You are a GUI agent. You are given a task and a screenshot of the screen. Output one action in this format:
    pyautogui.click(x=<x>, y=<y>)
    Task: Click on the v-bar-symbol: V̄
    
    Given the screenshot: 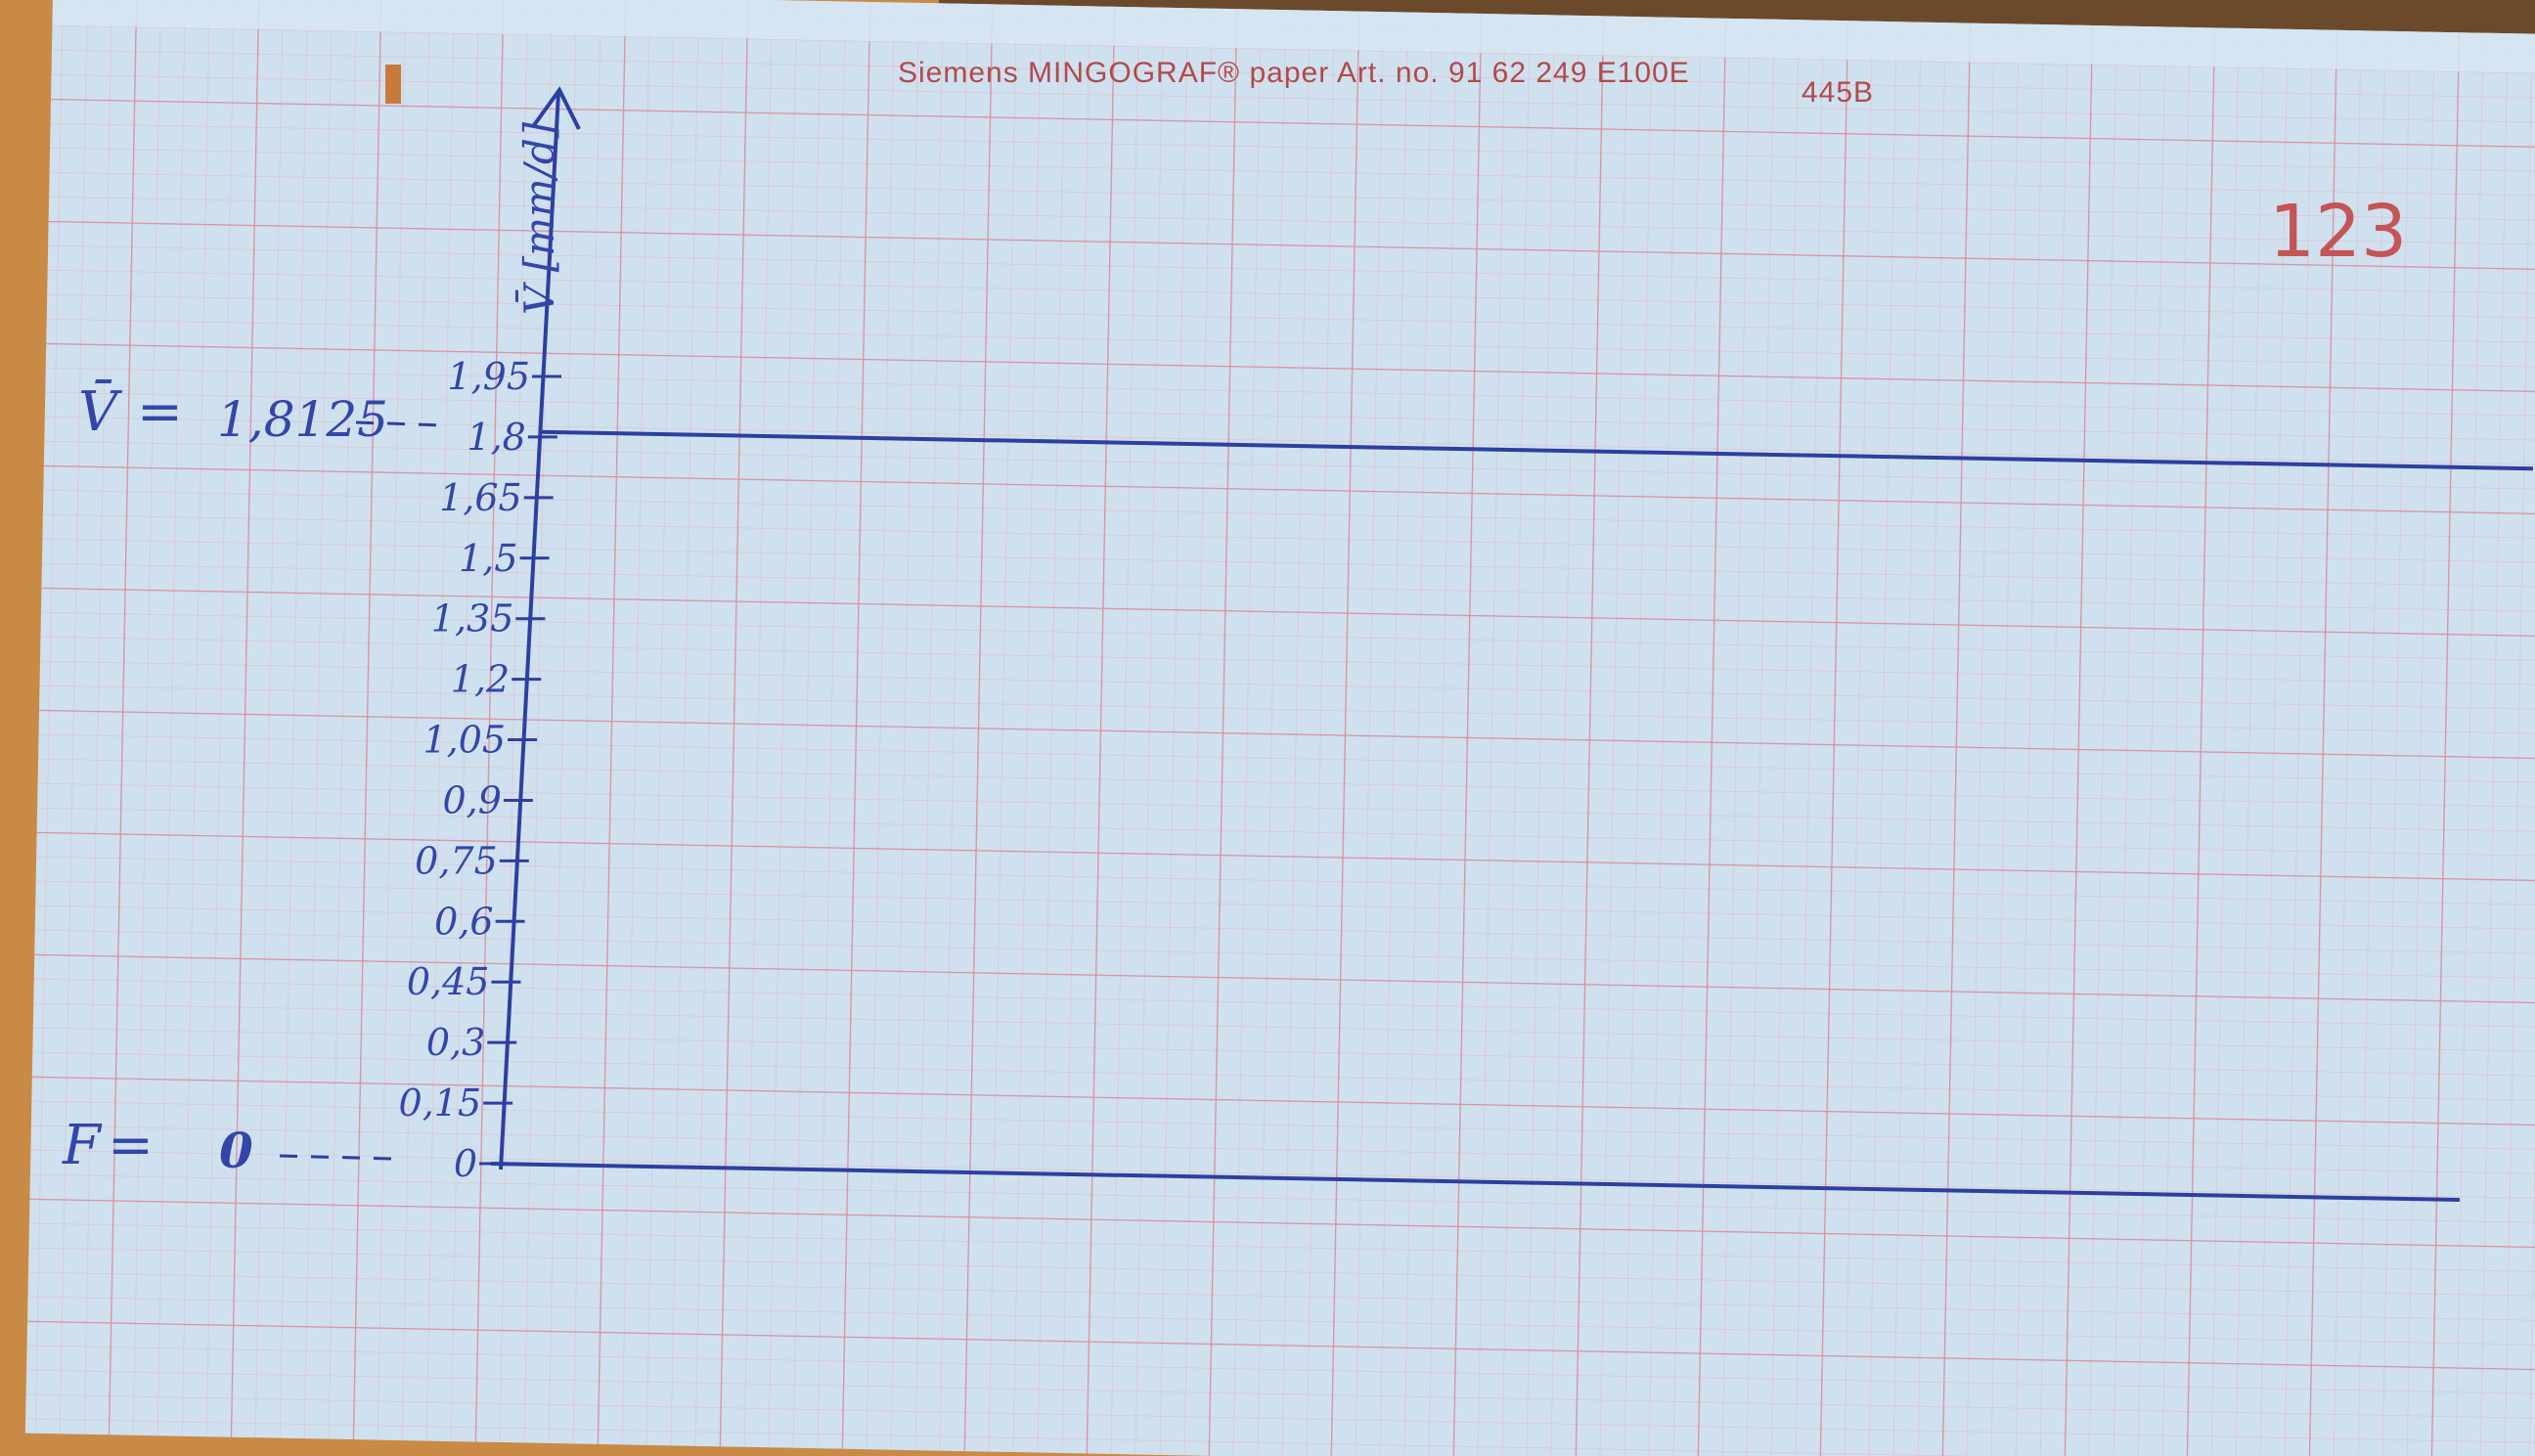 What is the action you would take?
    pyautogui.click(x=100, y=411)
    